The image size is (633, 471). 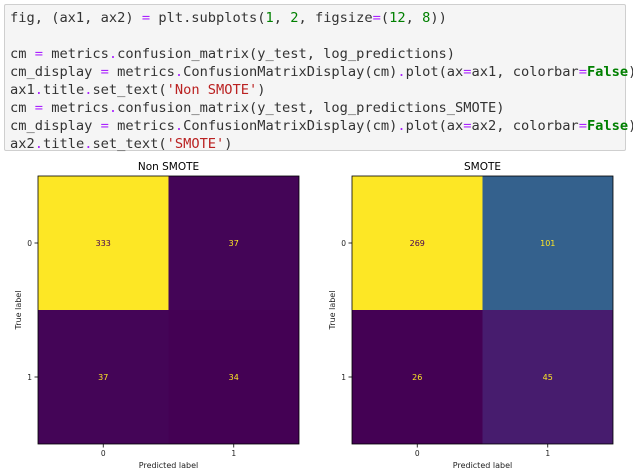 I want to click on code-token: ax1, so click(x=22, y=90).